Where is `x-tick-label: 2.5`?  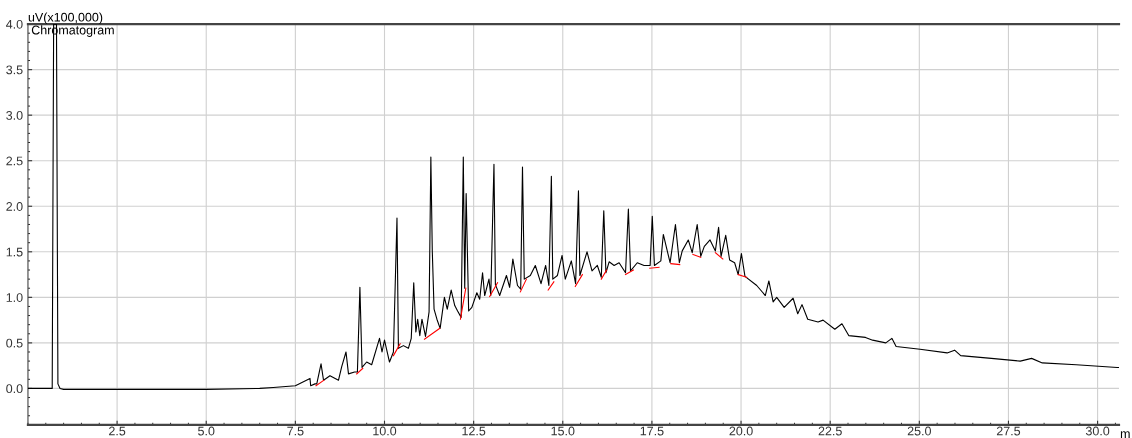 x-tick-label: 2.5 is located at coordinates (117, 431).